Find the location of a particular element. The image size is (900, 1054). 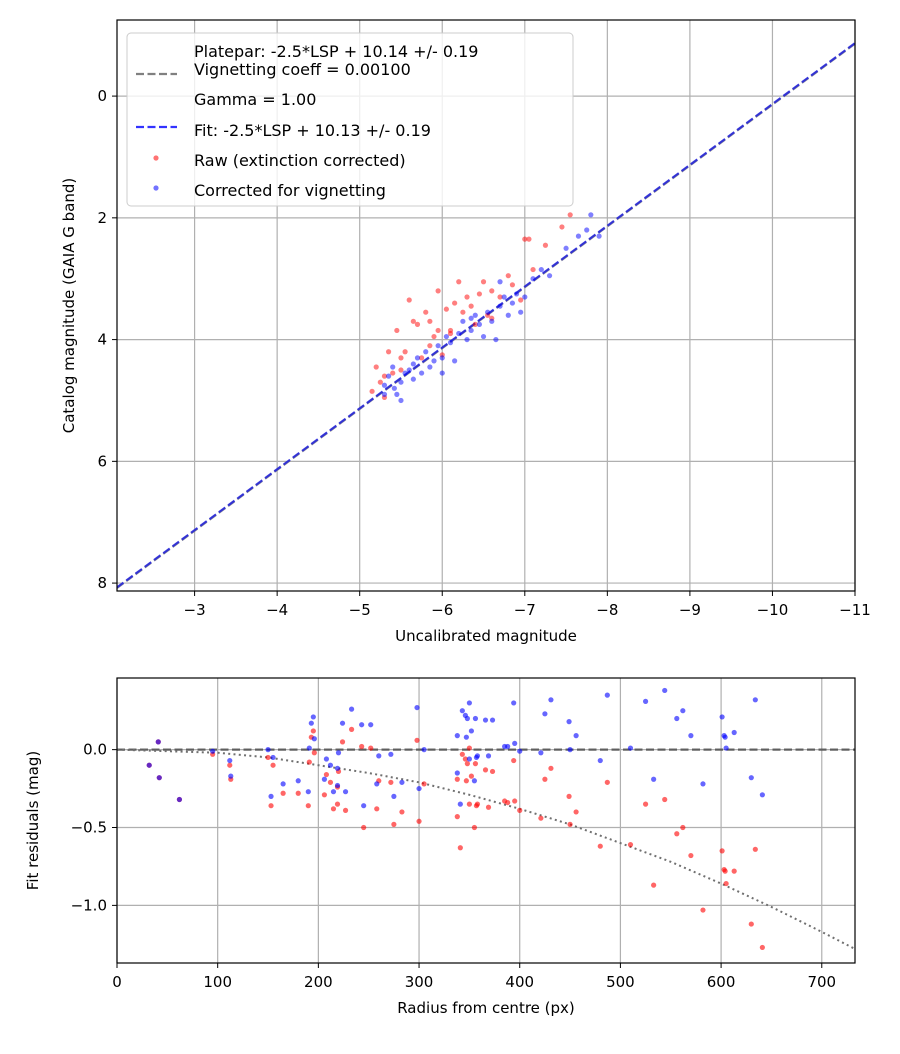

x-tick-label: −6 is located at coordinates (442, 610).